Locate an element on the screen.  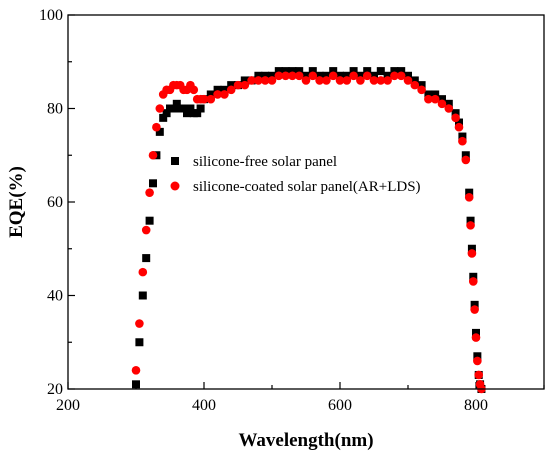
x-tick-labels: 200 400 600 800 is located at coordinates (272, 405).